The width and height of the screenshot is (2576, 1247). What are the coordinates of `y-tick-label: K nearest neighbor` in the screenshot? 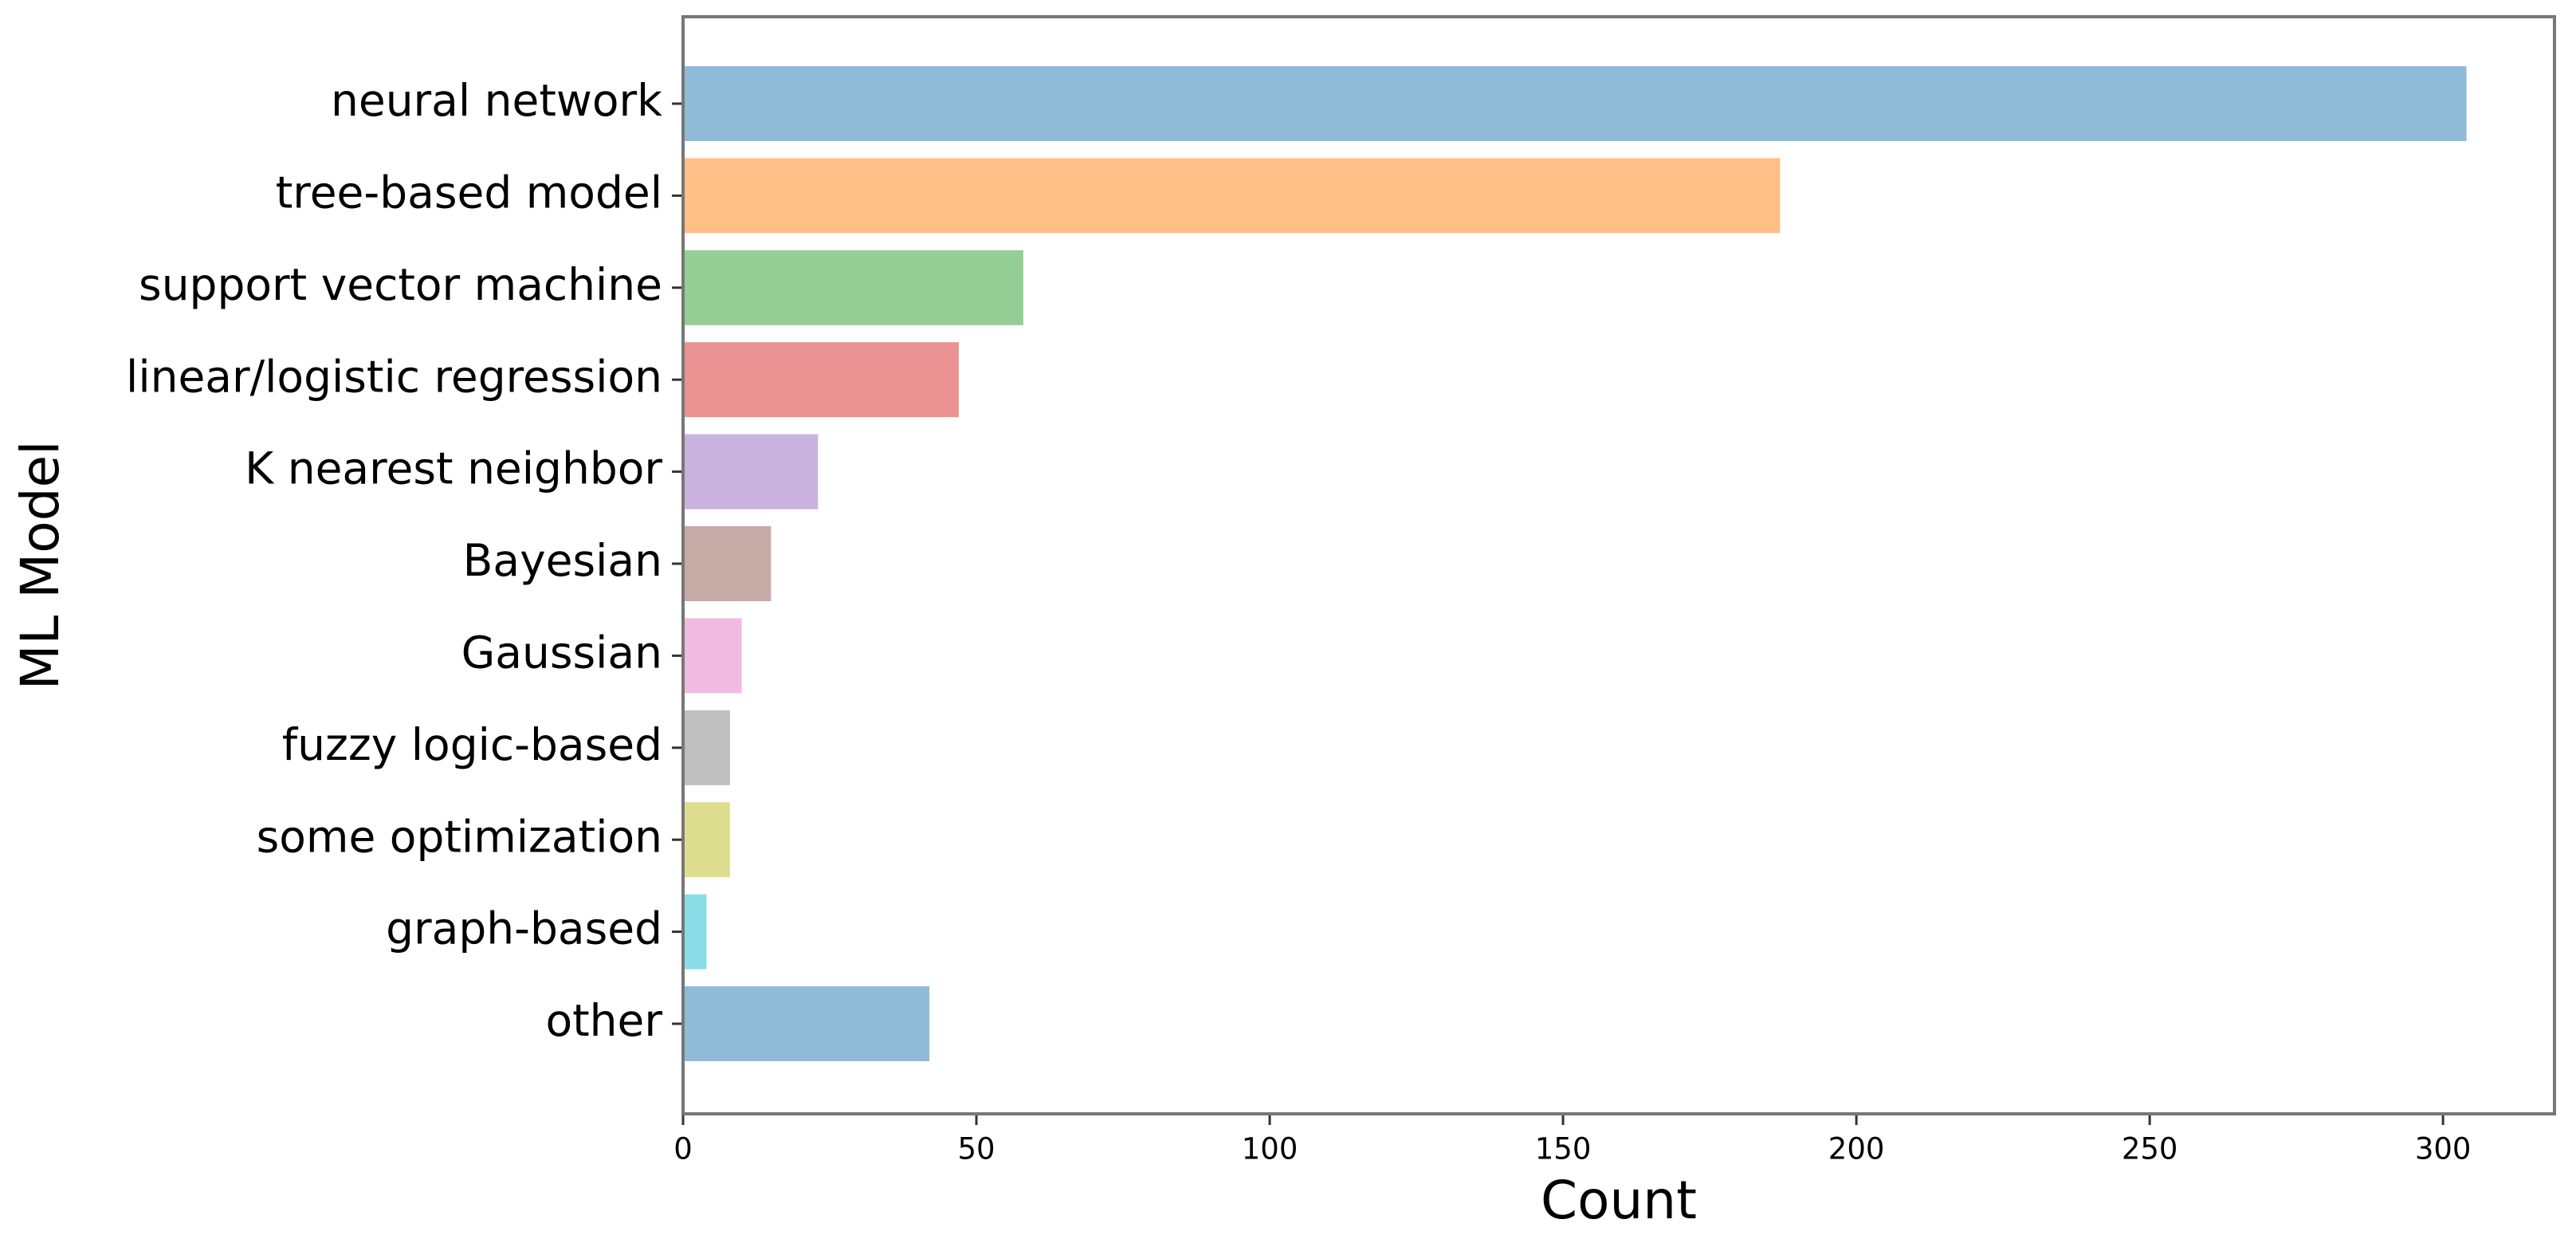 It's located at (453, 468).